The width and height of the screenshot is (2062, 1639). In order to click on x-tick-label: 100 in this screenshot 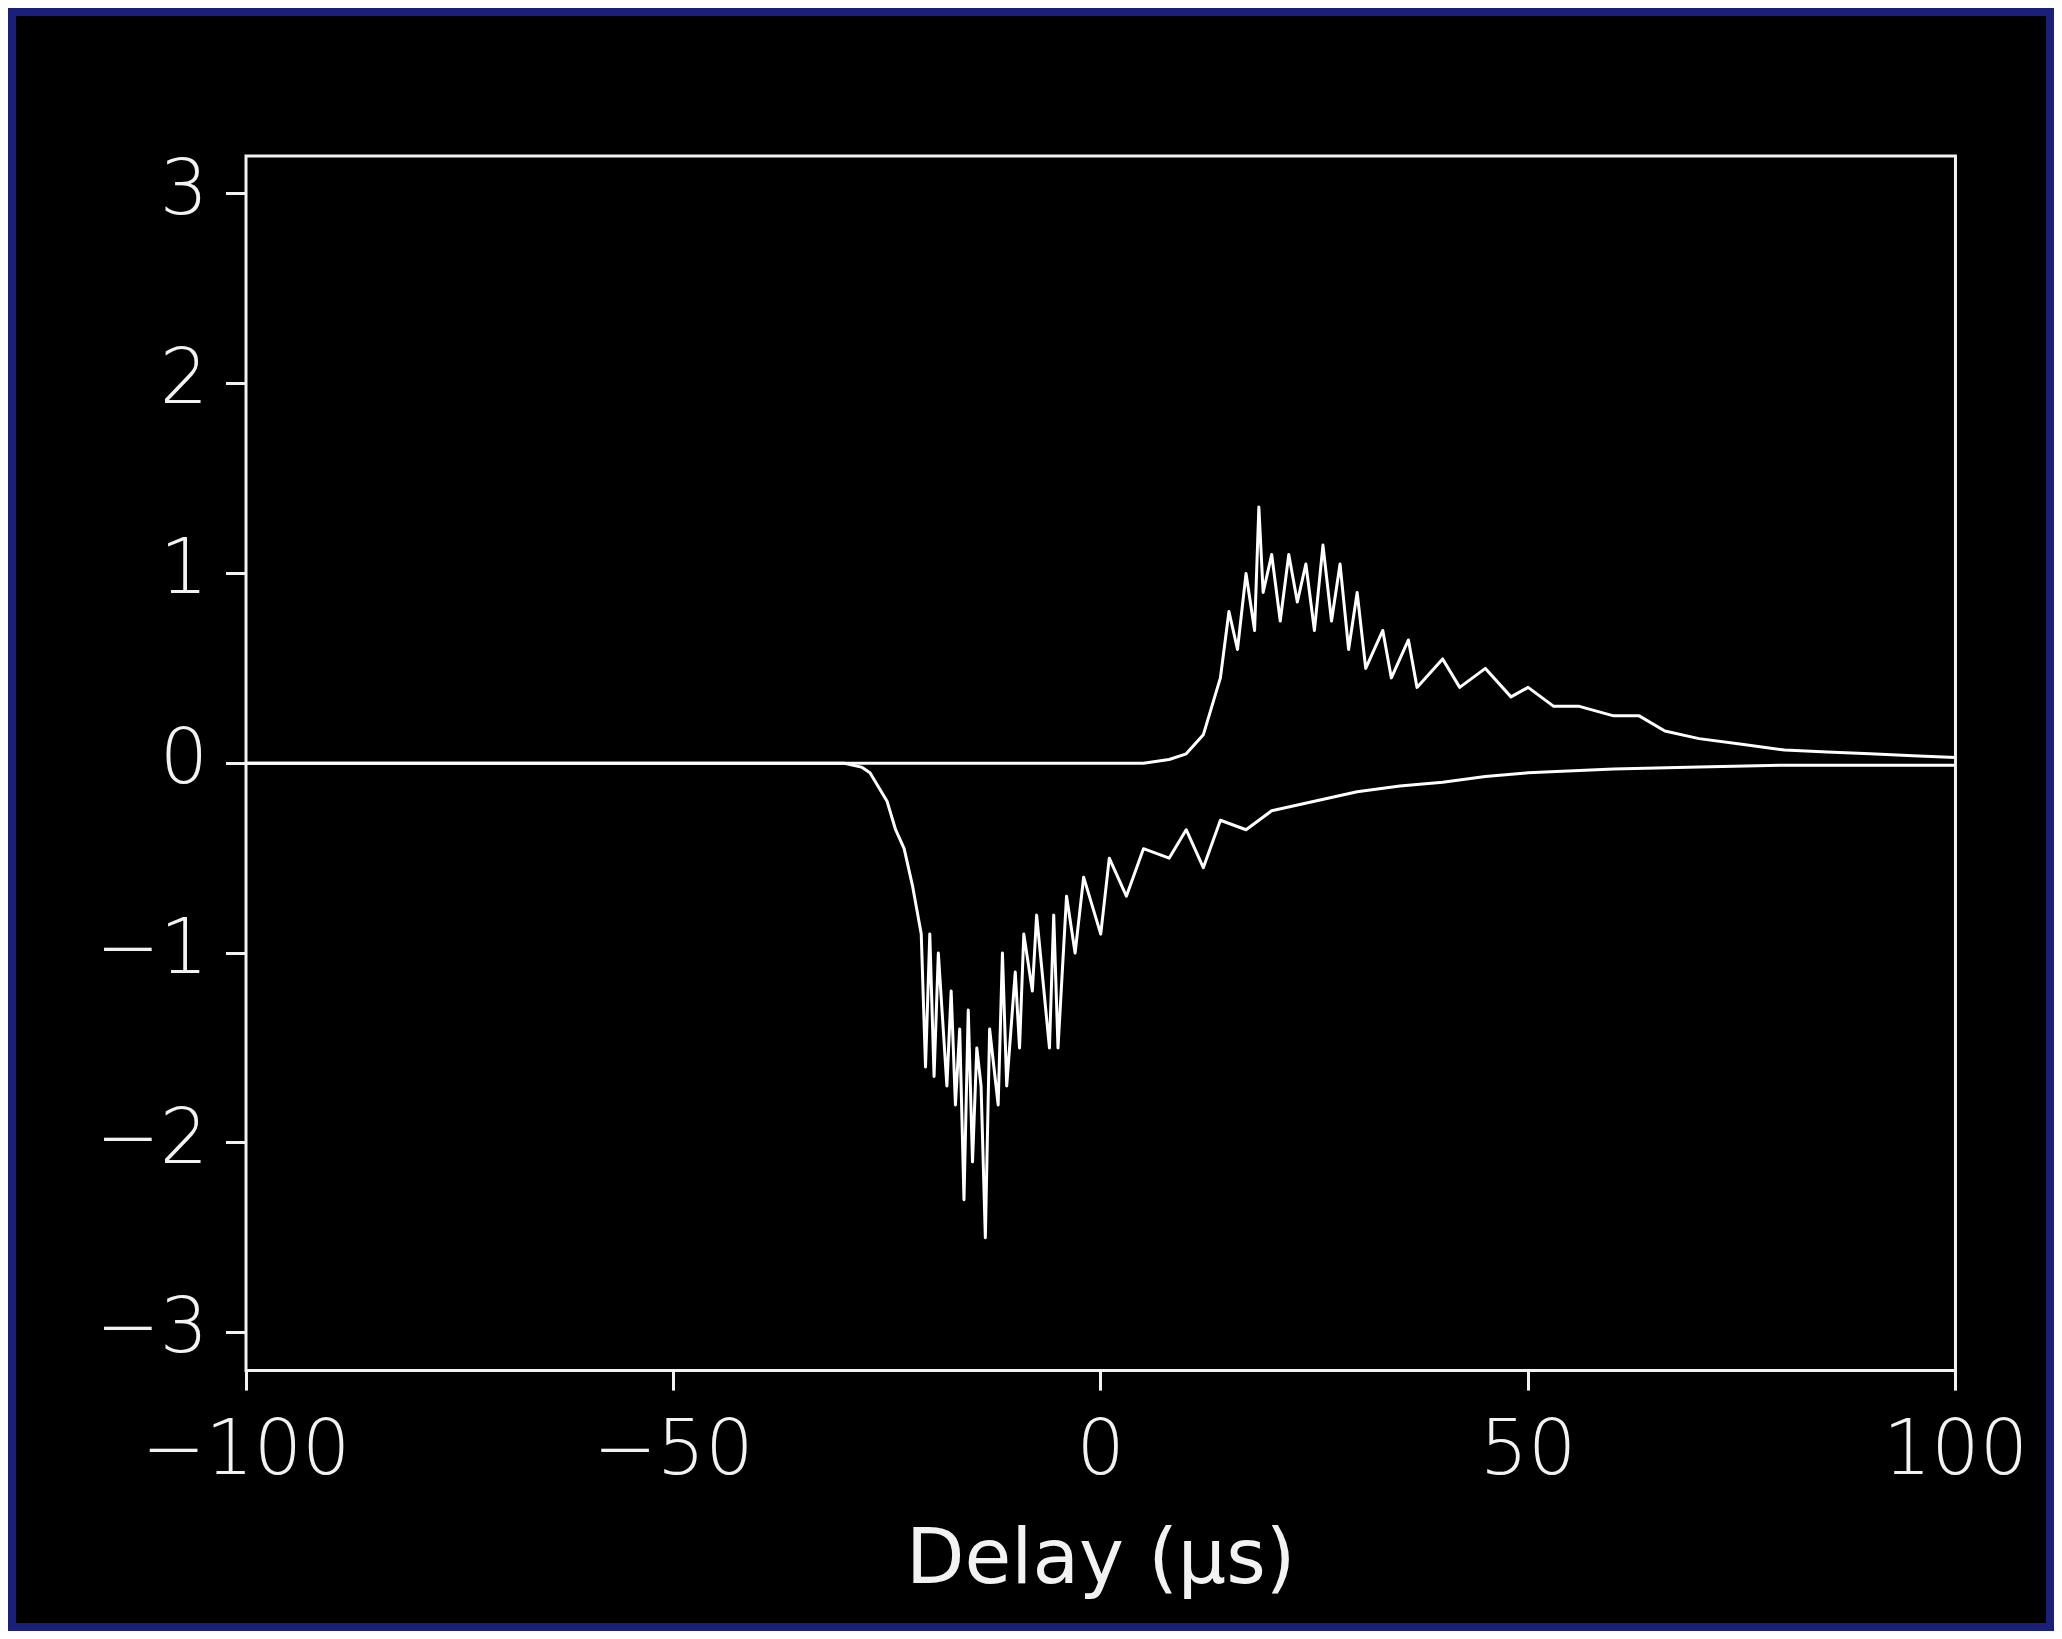, I will do `click(1955, 1447)`.